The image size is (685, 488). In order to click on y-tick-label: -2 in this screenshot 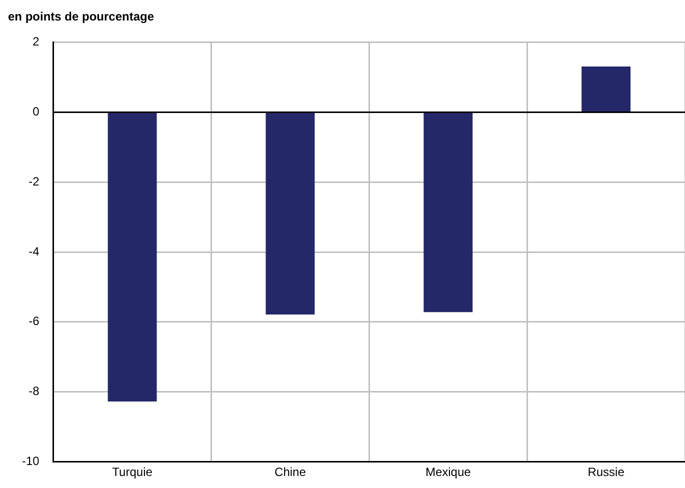, I will do `click(34, 181)`.